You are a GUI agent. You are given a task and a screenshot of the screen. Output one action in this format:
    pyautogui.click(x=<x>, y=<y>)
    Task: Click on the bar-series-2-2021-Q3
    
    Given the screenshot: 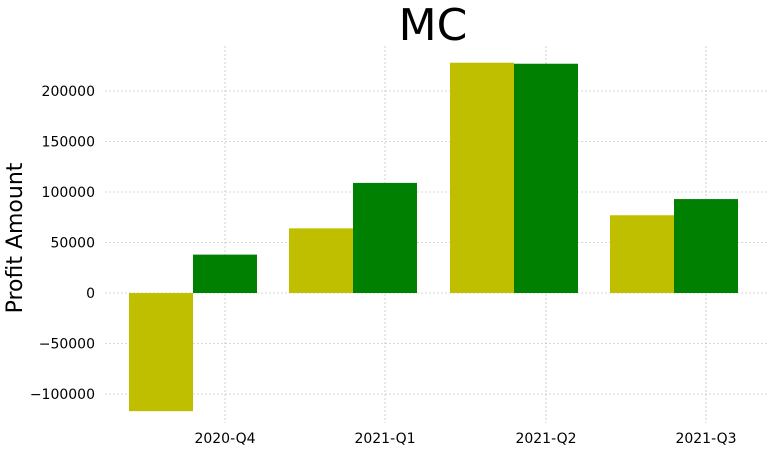 What is the action you would take?
    pyautogui.click(x=706, y=246)
    